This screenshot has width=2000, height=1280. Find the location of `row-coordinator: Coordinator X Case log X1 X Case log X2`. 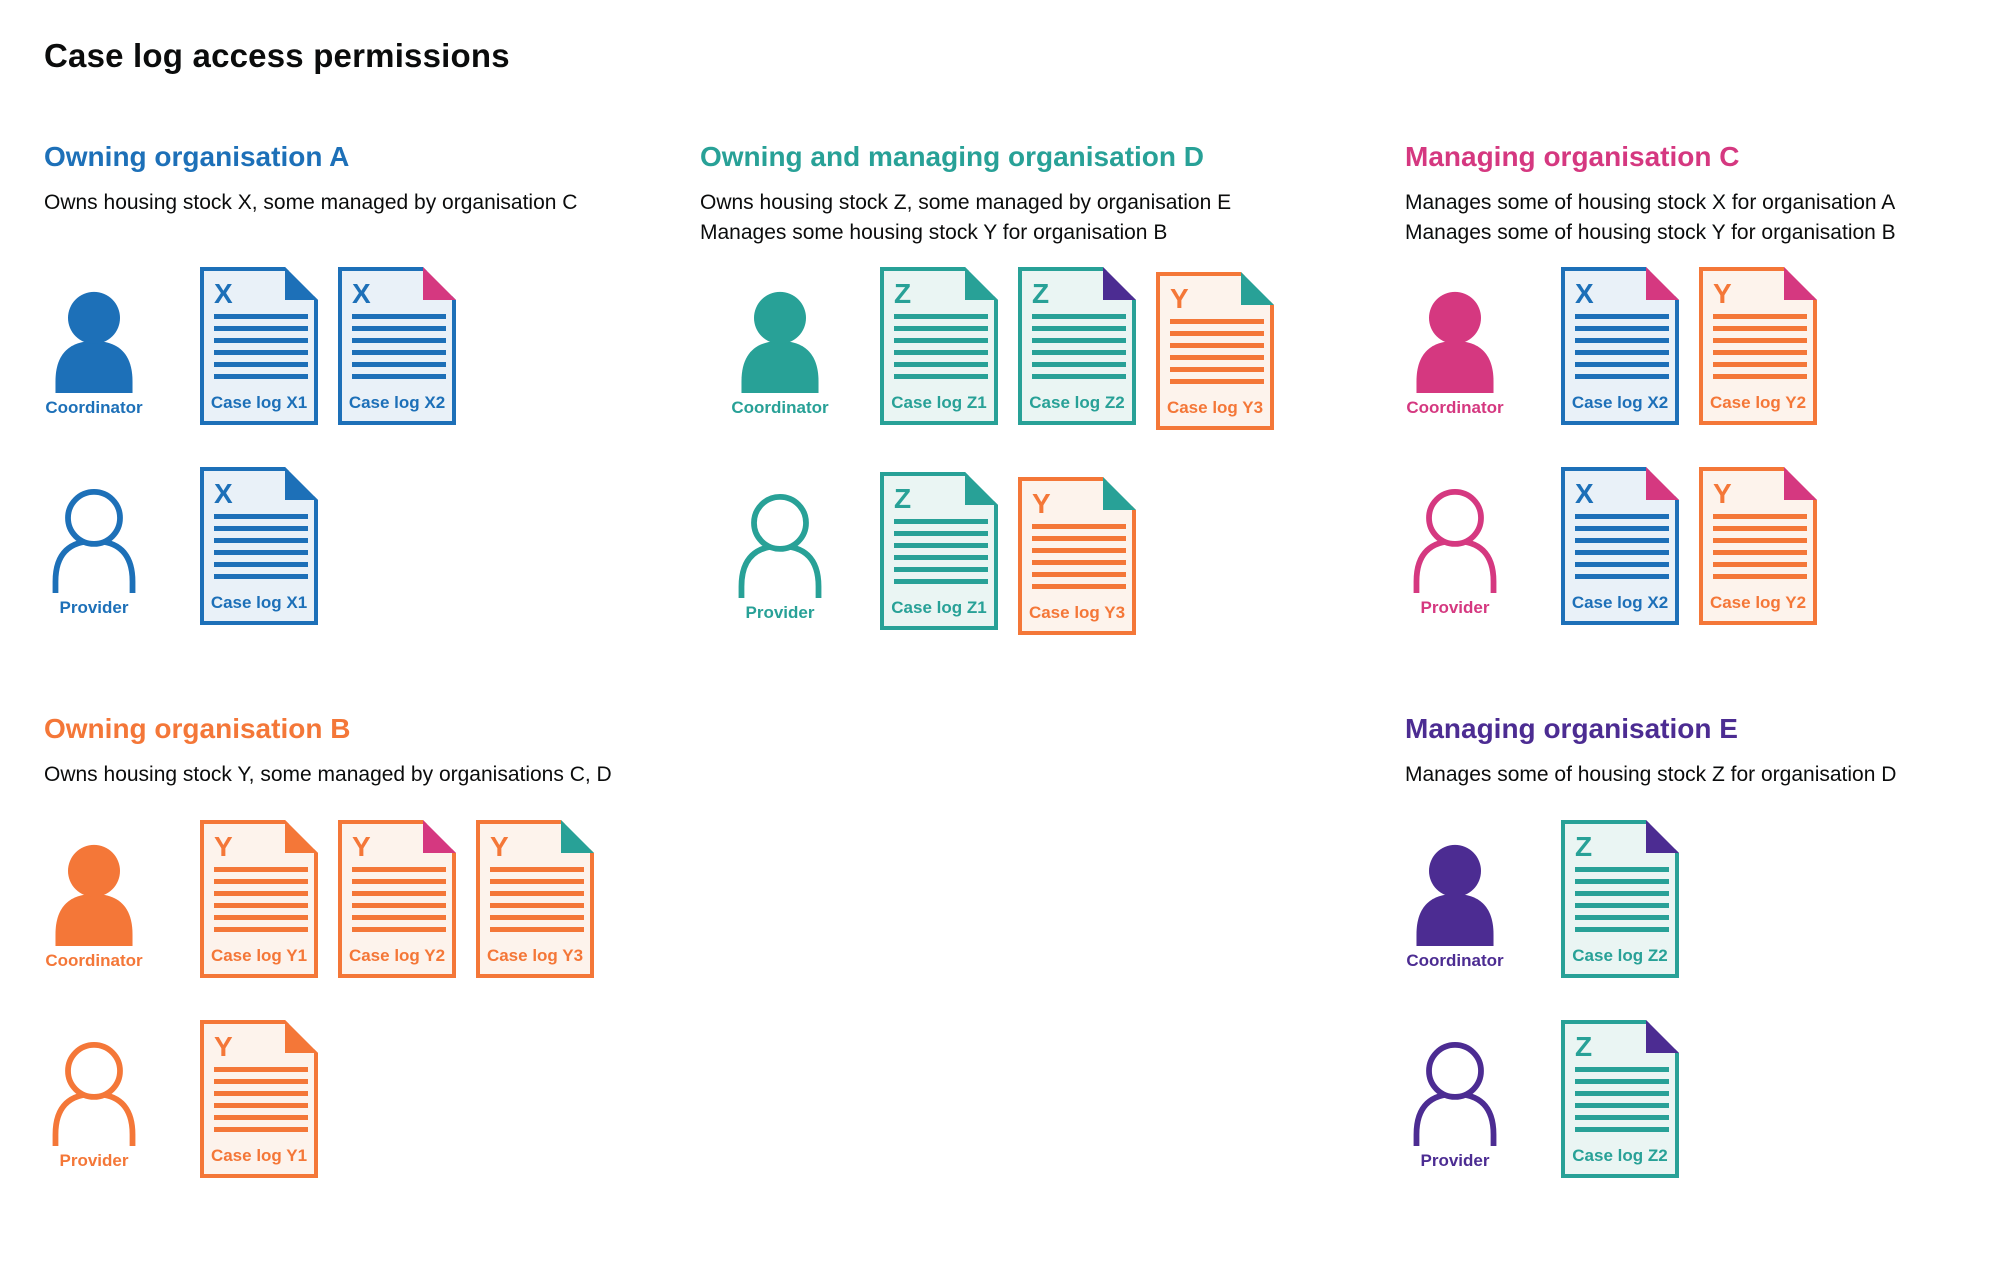

row-coordinator: Coordinator X Case log X1 X Case log X2 is located at coordinates (359, 346).